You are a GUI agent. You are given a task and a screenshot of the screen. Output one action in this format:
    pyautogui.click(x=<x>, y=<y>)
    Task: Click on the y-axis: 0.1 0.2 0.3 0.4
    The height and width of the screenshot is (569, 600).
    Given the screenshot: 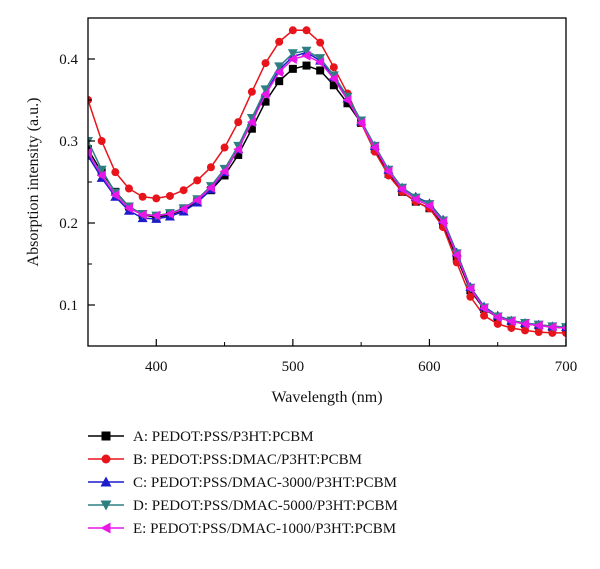 What is the action you would take?
    pyautogui.click(x=77, y=199)
    